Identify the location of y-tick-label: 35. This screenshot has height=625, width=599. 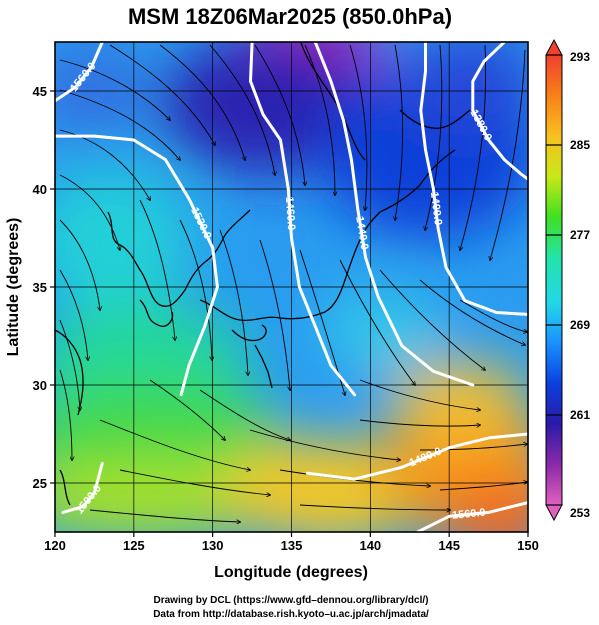
(40, 287).